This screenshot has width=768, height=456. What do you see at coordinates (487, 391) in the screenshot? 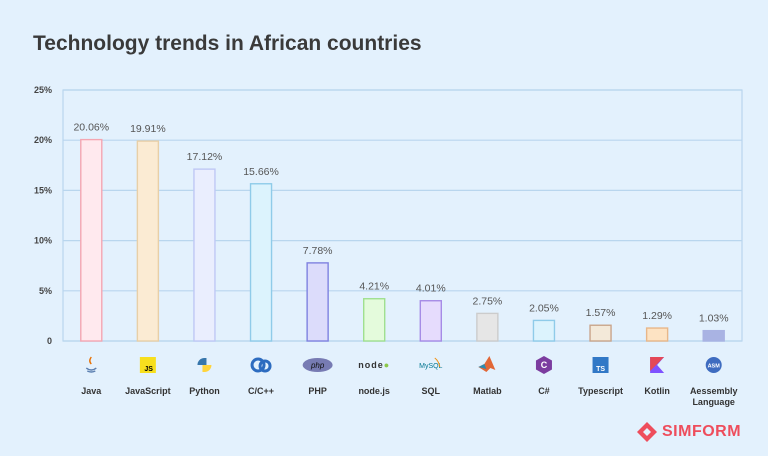
I see `x-tick-label: Matlab` at bounding box center [487, 391].